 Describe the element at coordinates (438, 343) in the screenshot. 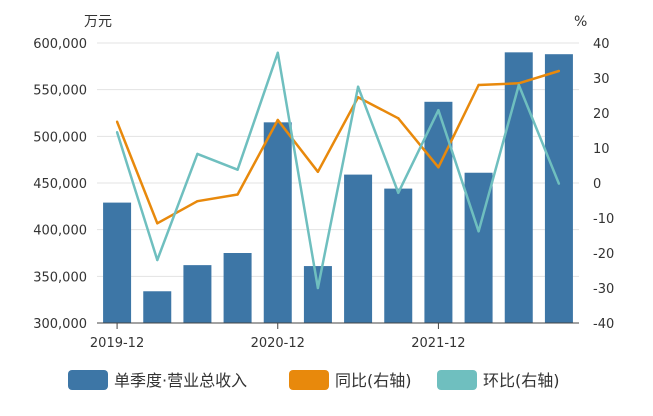

I see `x-tick-label: 2021-12` at that location.